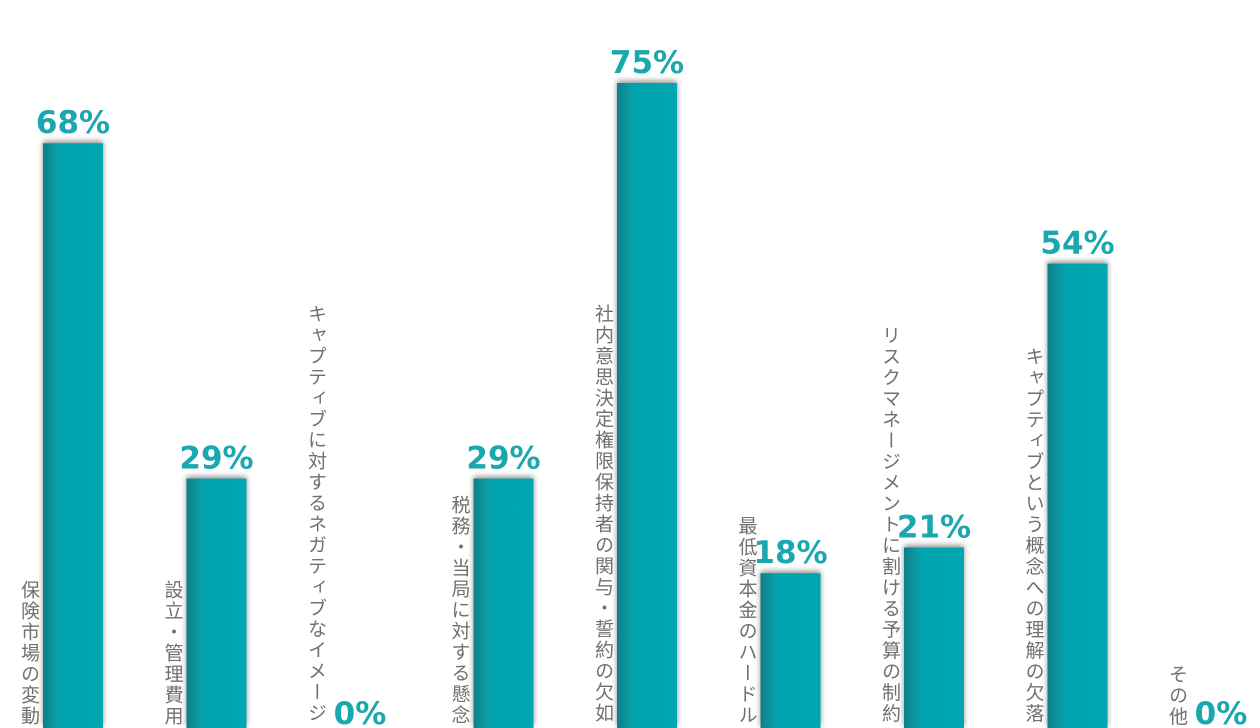  Describe the element at coordinates (360, 712) in the screenshot. I see `value-label-3: 0%` at that location.